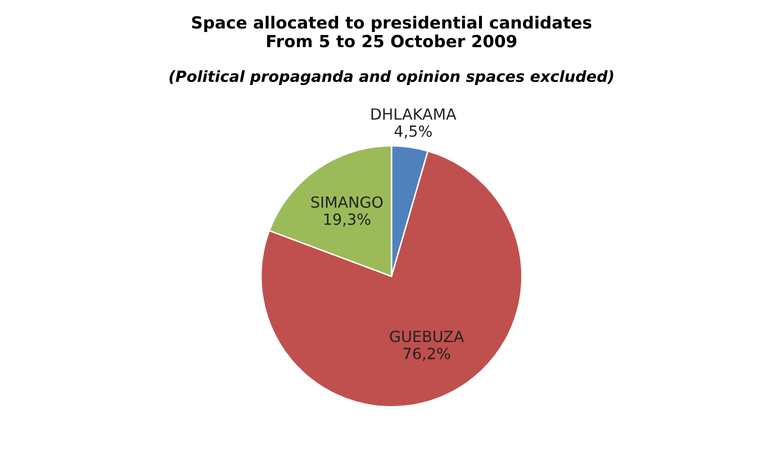  Describe the element at coordinates (413, 114) in the screenshot. I see `slice-label: DHLAKAMA` at that location.